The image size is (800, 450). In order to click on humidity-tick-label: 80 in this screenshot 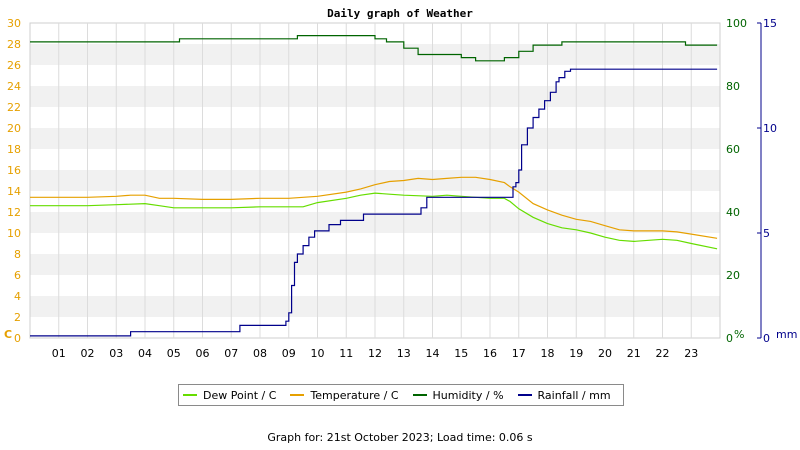, I will do `click(733, 86)`.